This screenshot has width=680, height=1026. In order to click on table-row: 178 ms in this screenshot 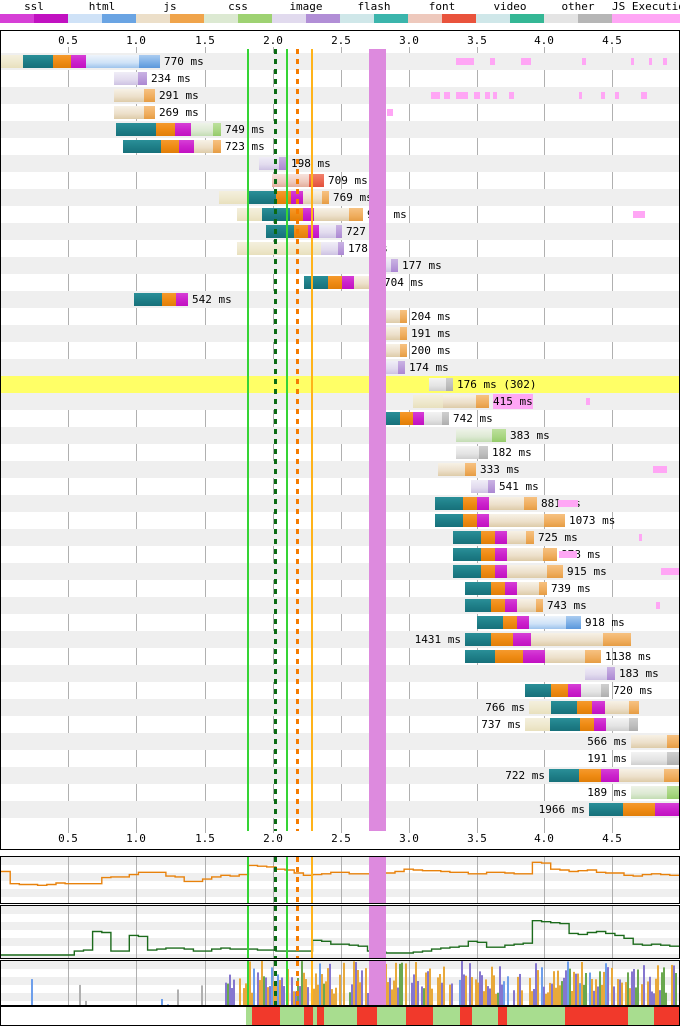, I will do `click(340, 248)`.